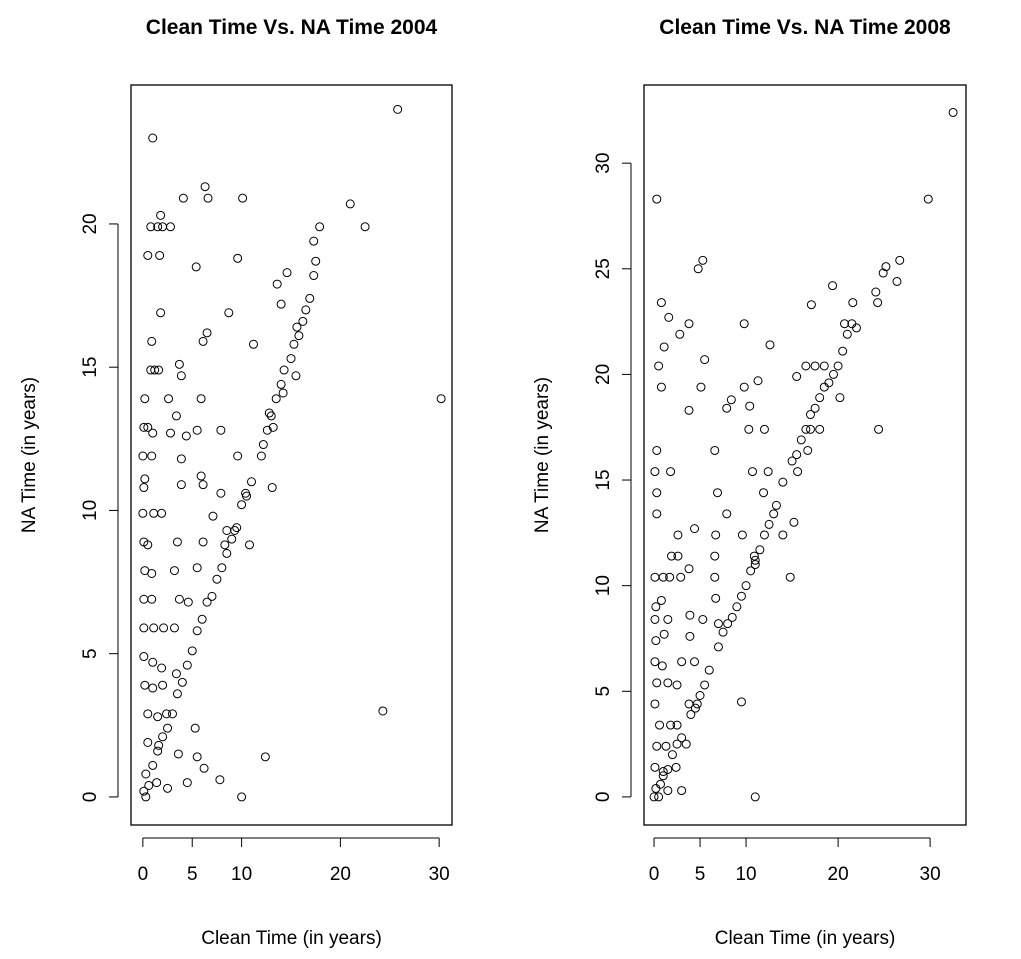  What do you see at coordinates (90, 797) in the screenshot?
I see `y-tick-label: 0` at bounding box center [90, 797].